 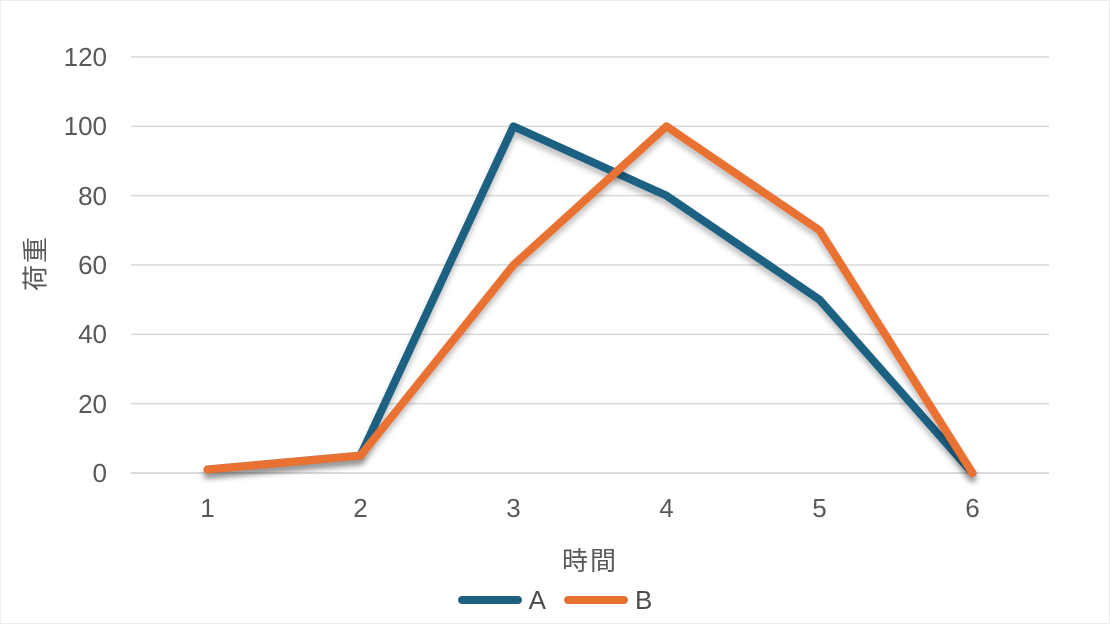 I want to click on legend-item-A: A, so click(x=501, y=600).